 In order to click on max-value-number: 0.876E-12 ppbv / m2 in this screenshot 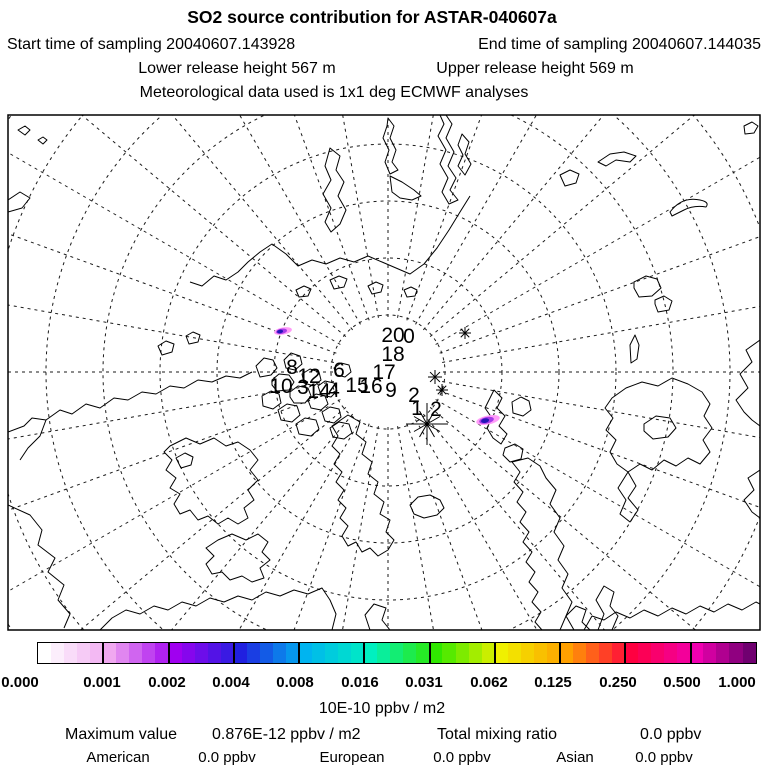, I will do `click(286, 734)`.